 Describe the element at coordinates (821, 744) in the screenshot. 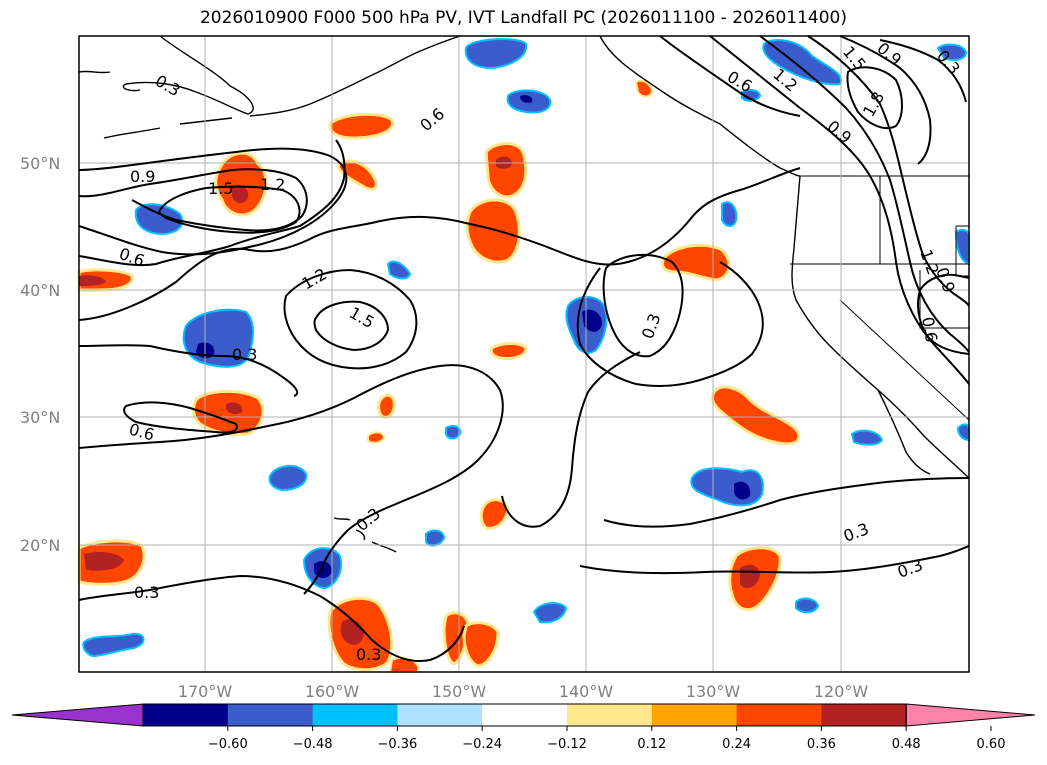

I see `colorbar-tick-label: 0.36` at that location.